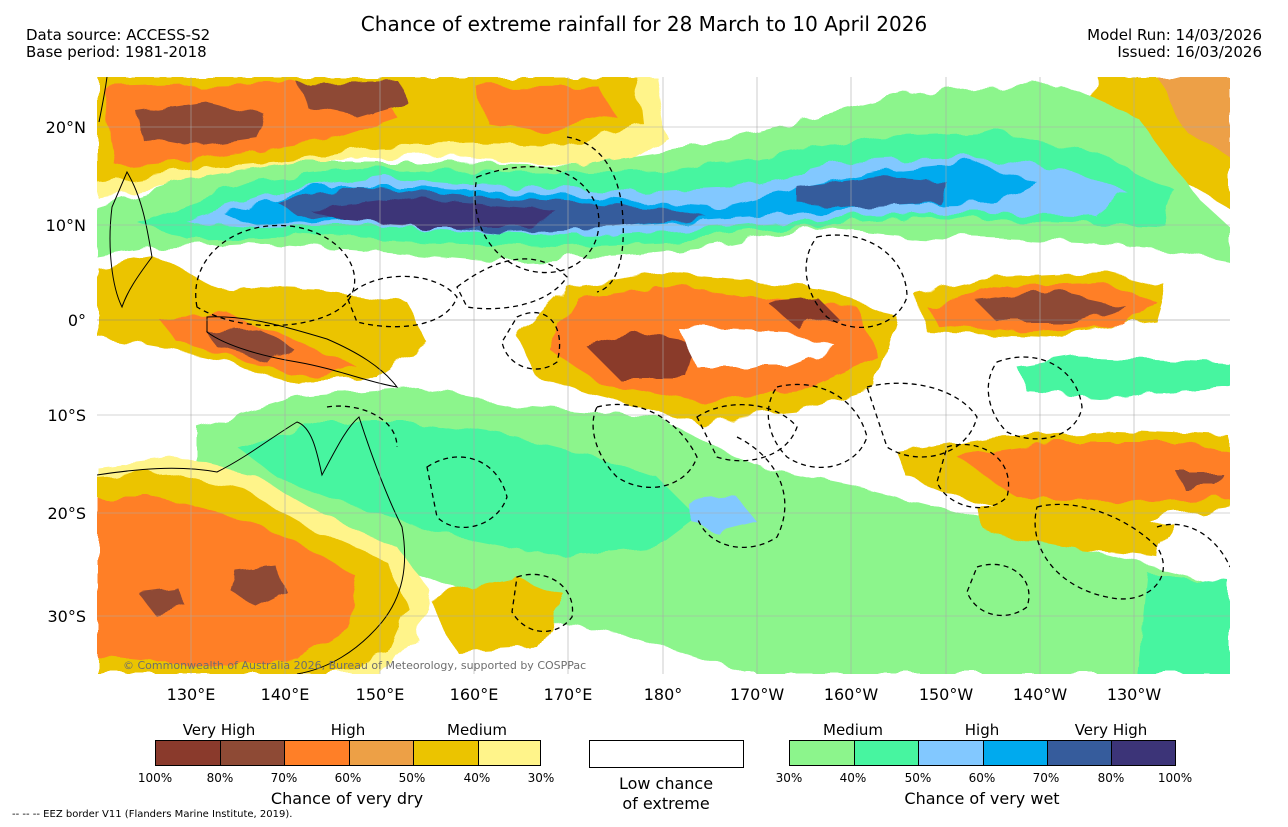 This screenshot has width=1288, height=827. Describe the element at coordinates (103, 100) in the screenshot. I see `taiwan-coast` at that location.